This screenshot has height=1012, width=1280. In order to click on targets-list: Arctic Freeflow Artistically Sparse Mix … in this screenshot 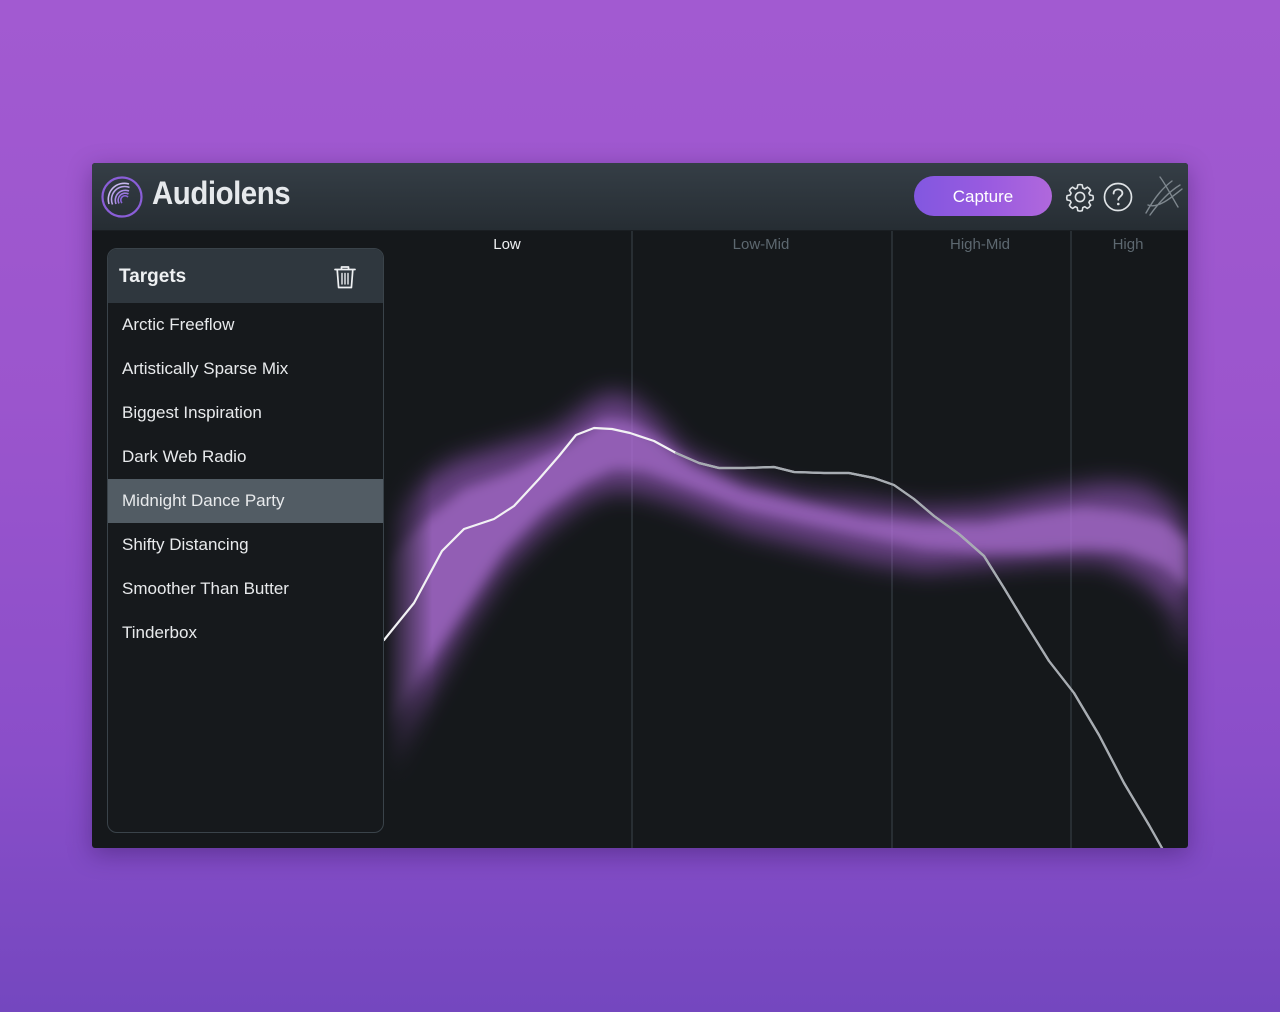, I will do `click(245, 479)`.